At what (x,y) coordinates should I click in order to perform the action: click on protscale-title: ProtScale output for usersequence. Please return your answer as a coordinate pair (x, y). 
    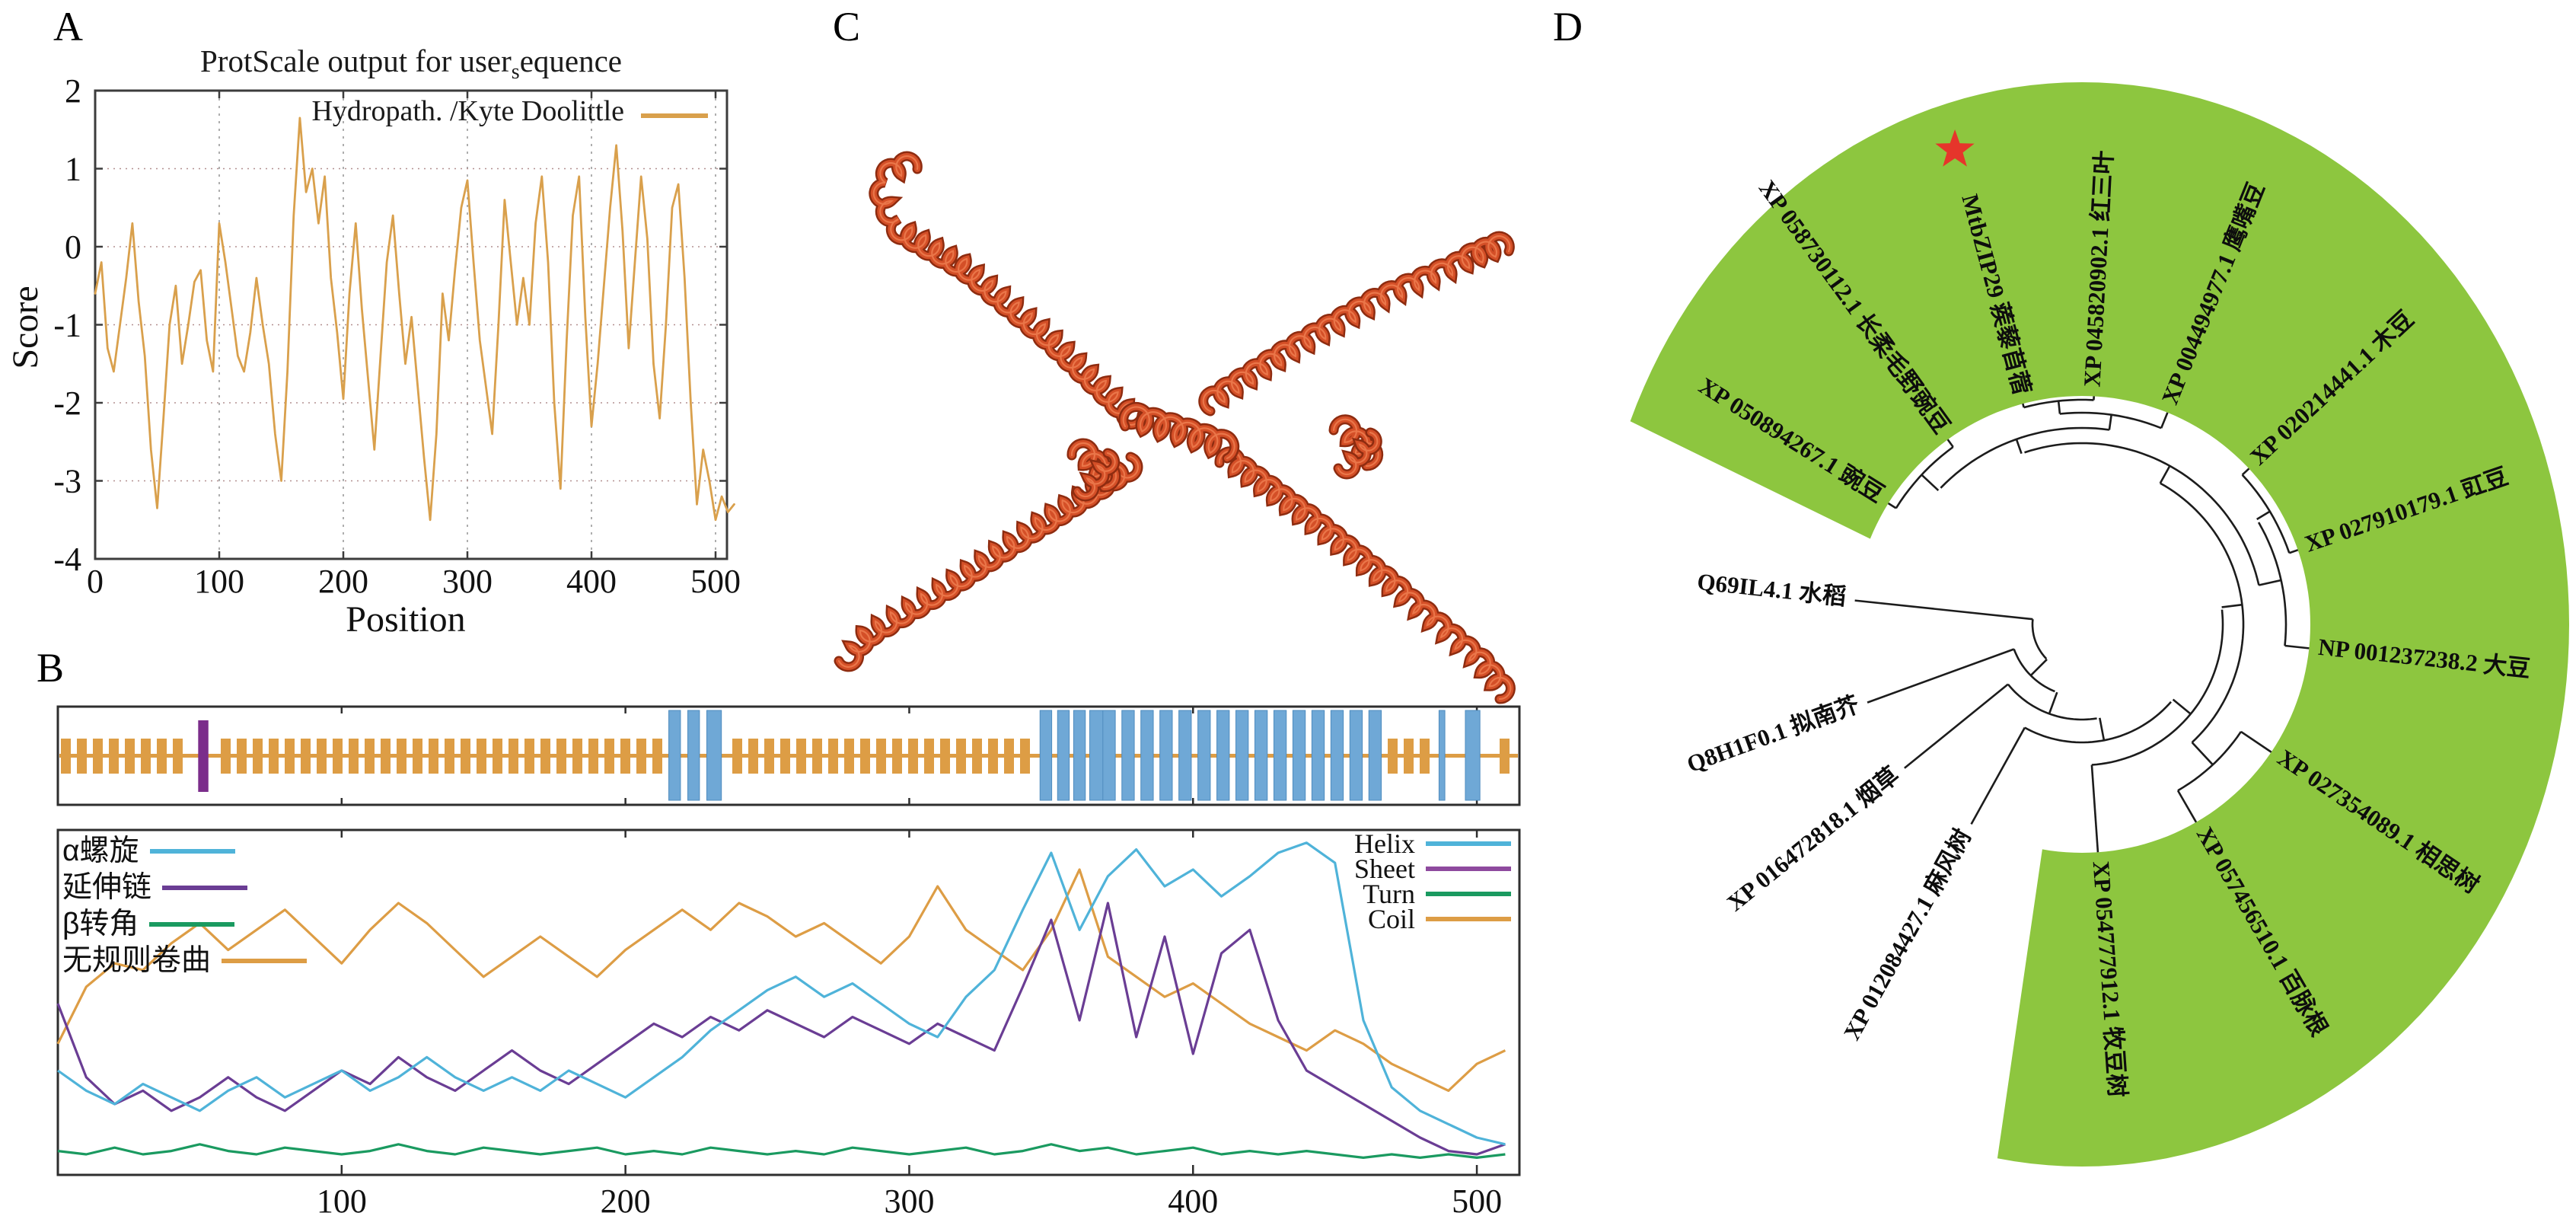
    Looking at the image, I should click on (411, 64).